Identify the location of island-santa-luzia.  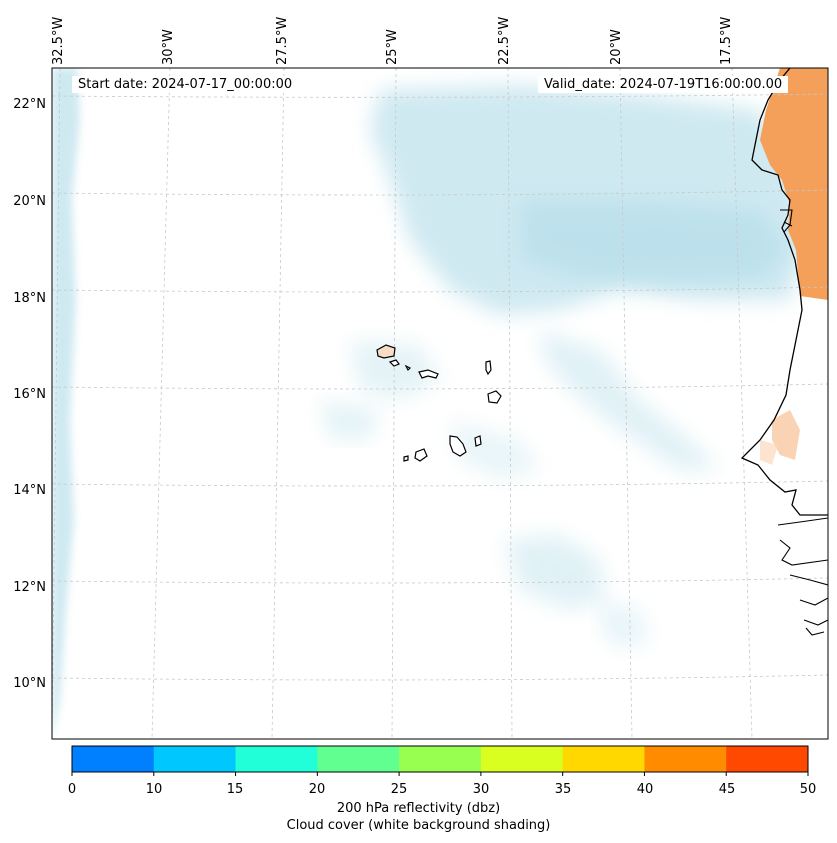
(408, 368).